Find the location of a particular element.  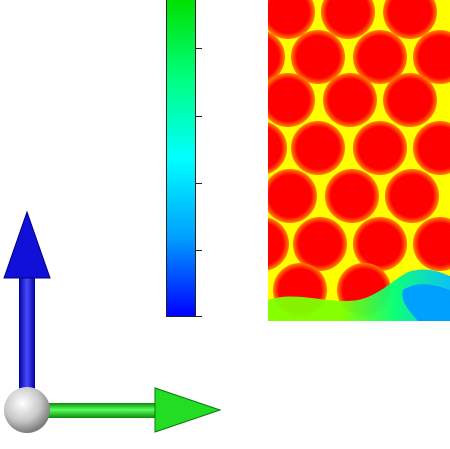

origin-sphere is located at coordinates (27, 410).